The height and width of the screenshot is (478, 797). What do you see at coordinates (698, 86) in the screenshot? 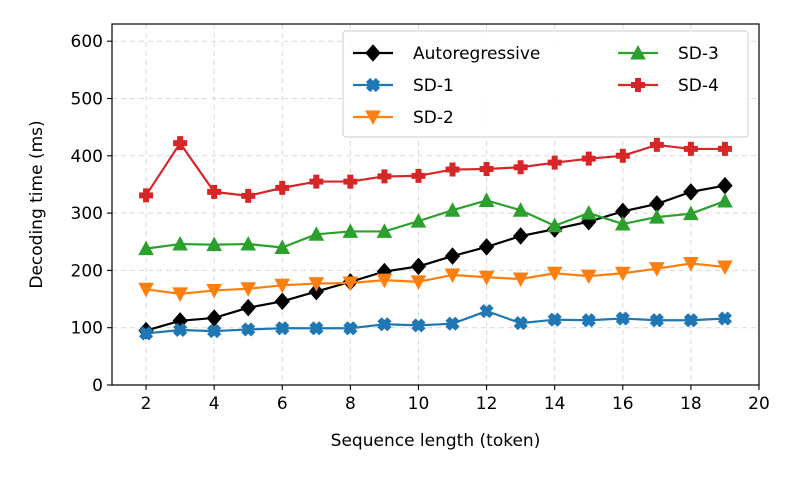
I see `legend-label-sd-4: SD-4` at bounding box center [698, 86].